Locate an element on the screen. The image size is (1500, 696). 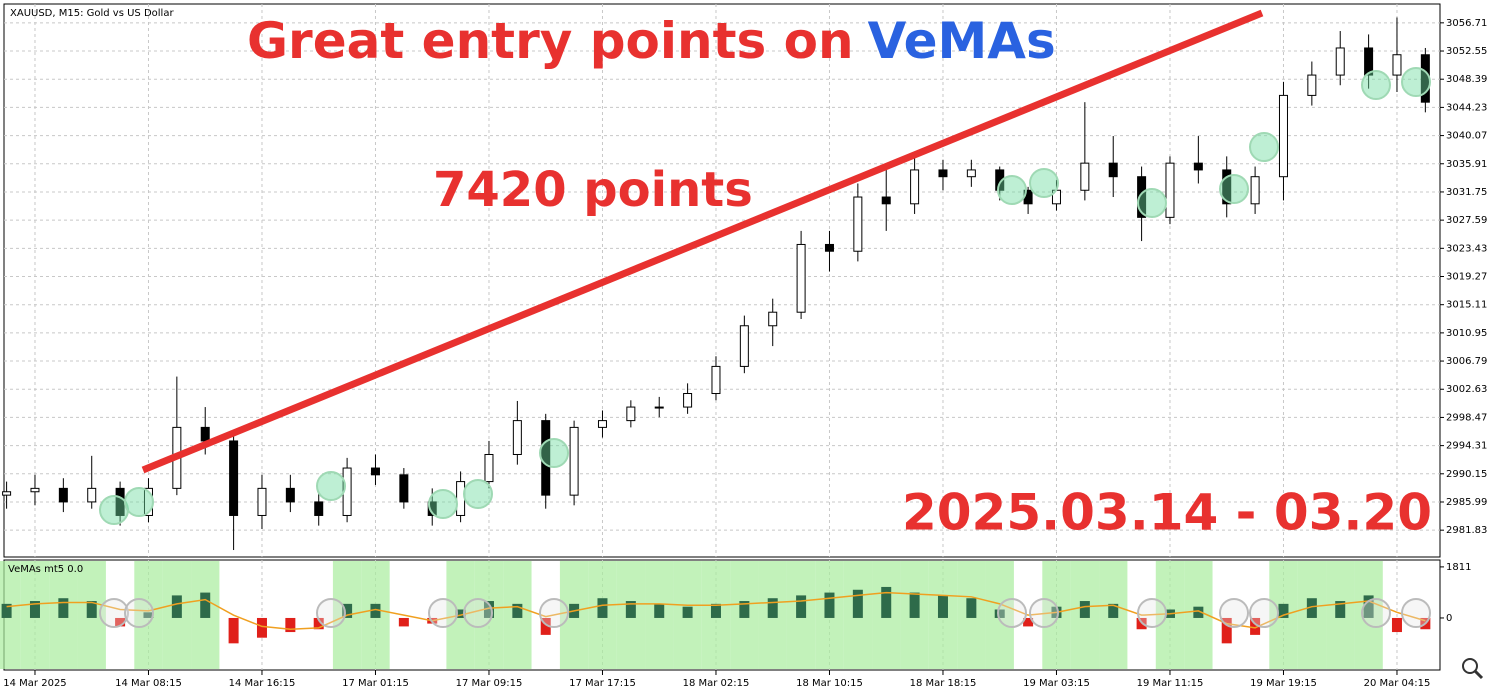
headline-highlight: VeMAs is located at coordinates (962, 41).